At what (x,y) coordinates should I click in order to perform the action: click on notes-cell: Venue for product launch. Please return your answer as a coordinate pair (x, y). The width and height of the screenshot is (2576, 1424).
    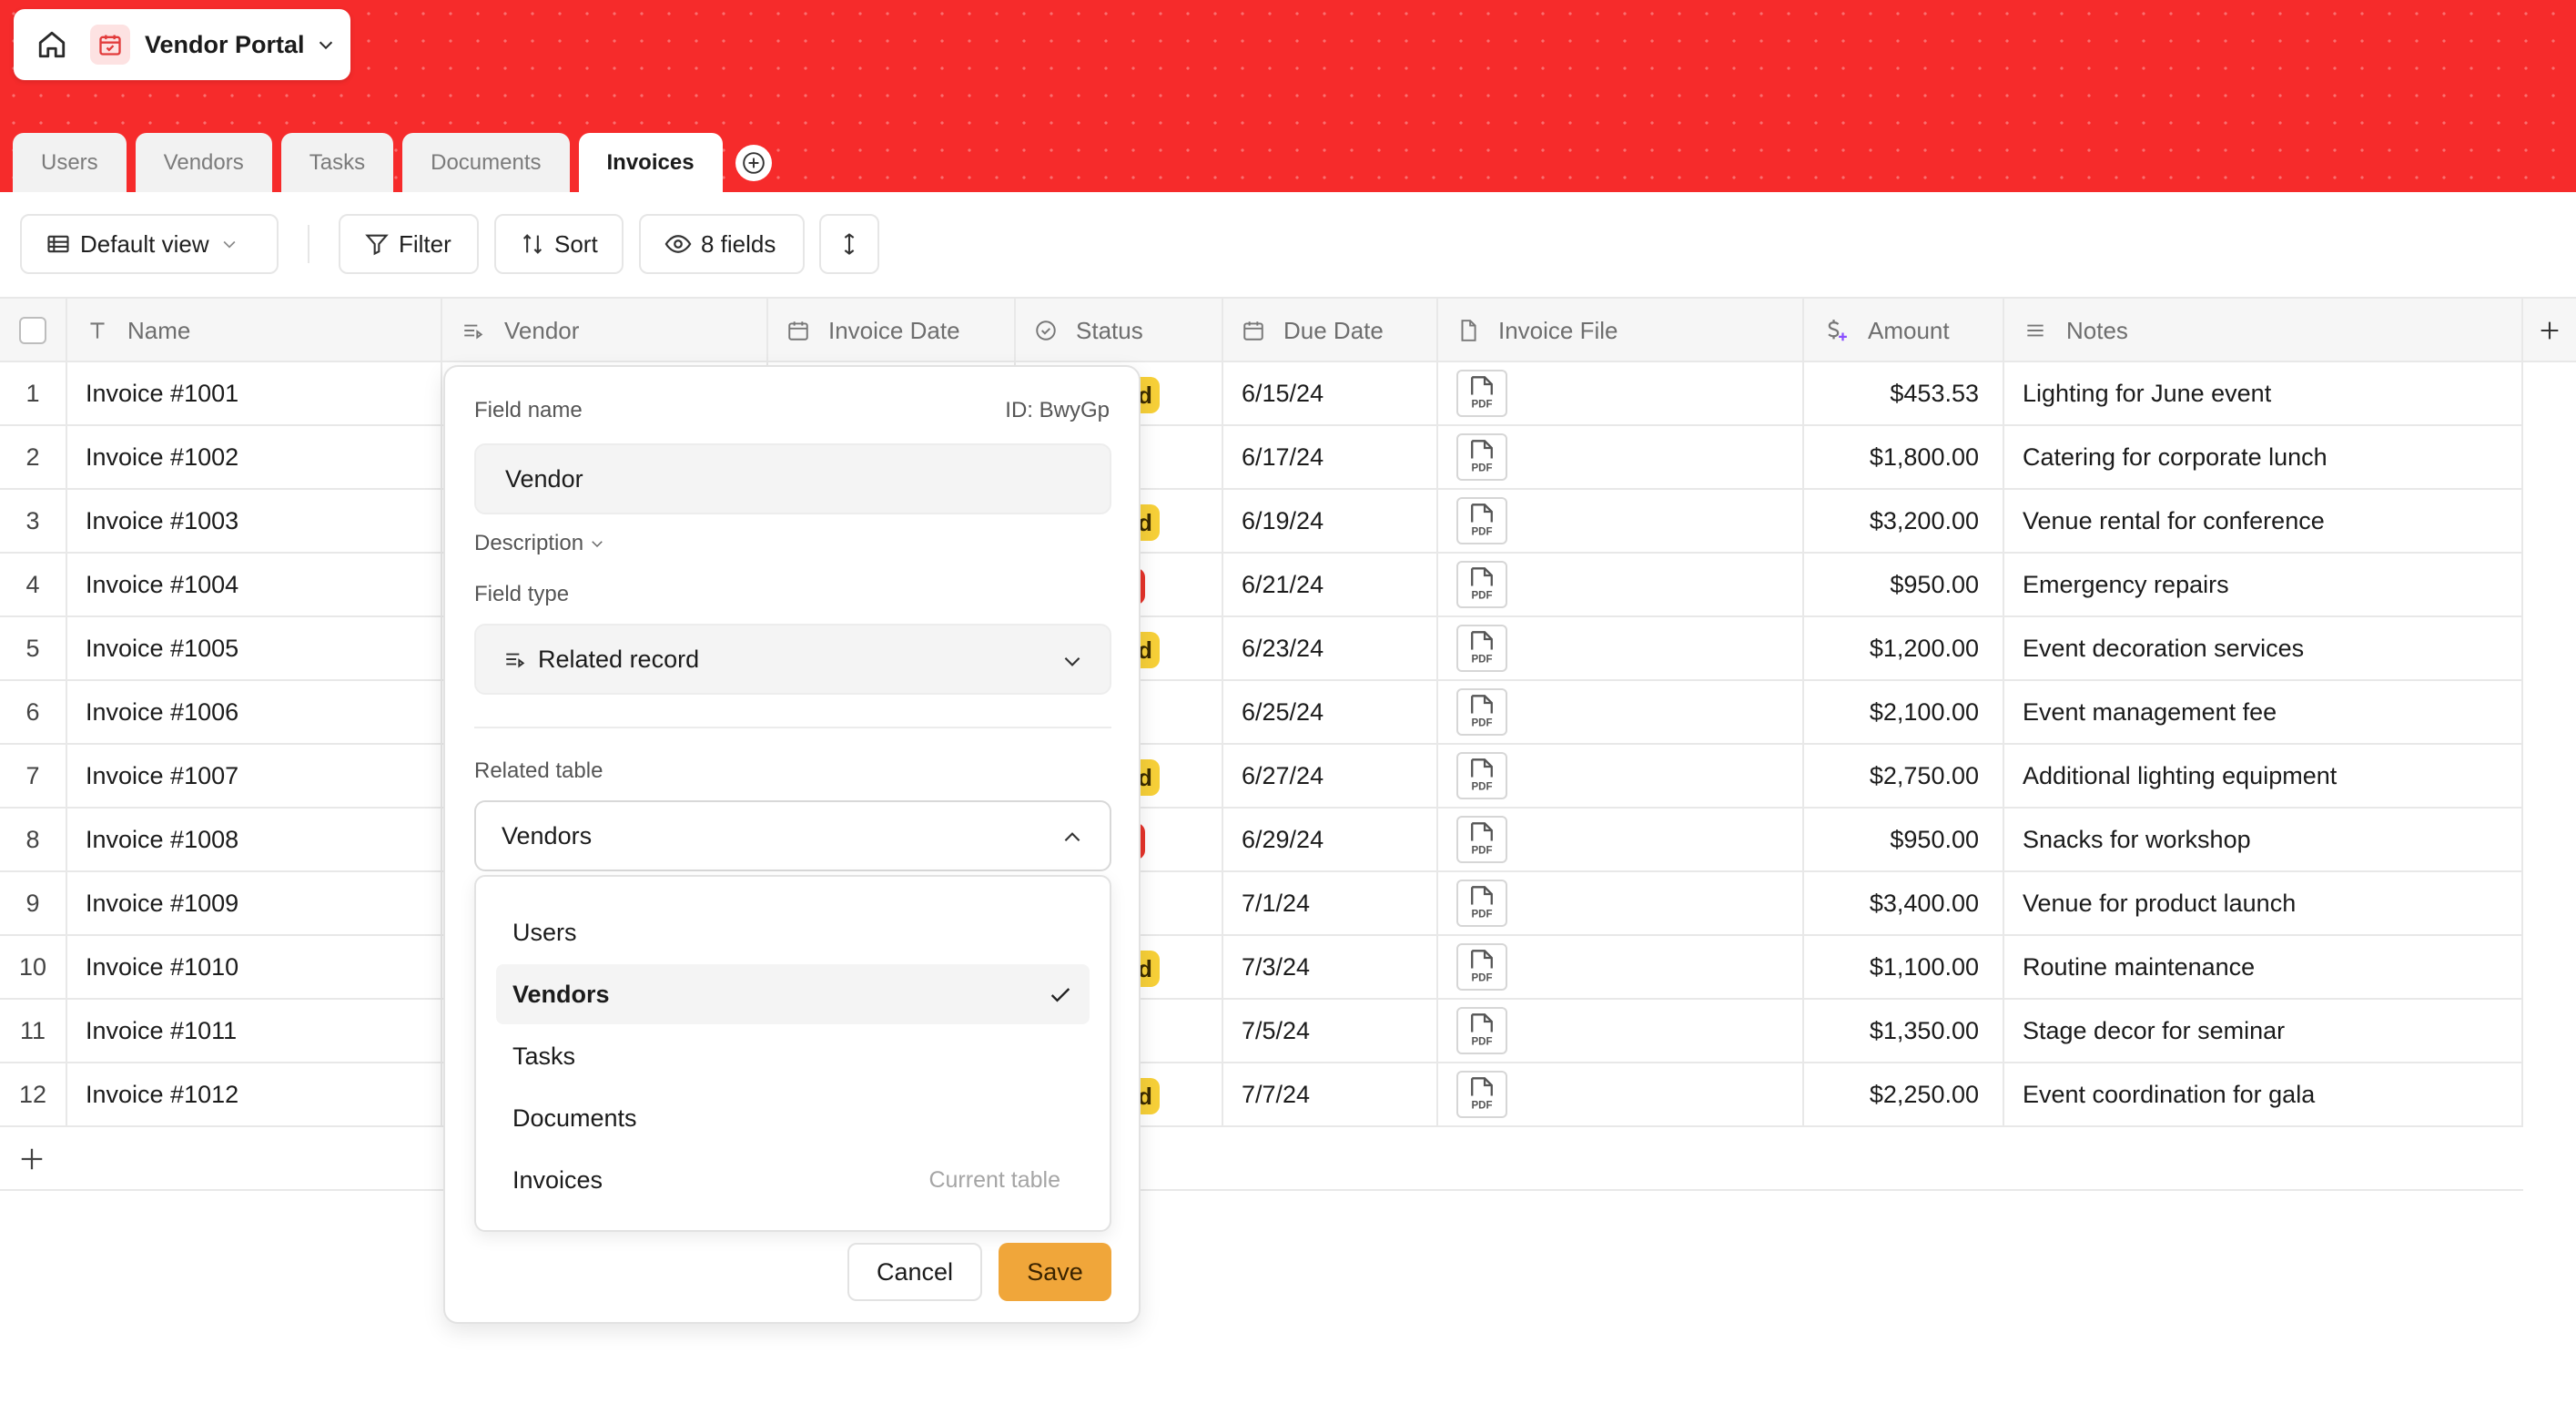
    Looking at the image, I should click on (2263, 903).